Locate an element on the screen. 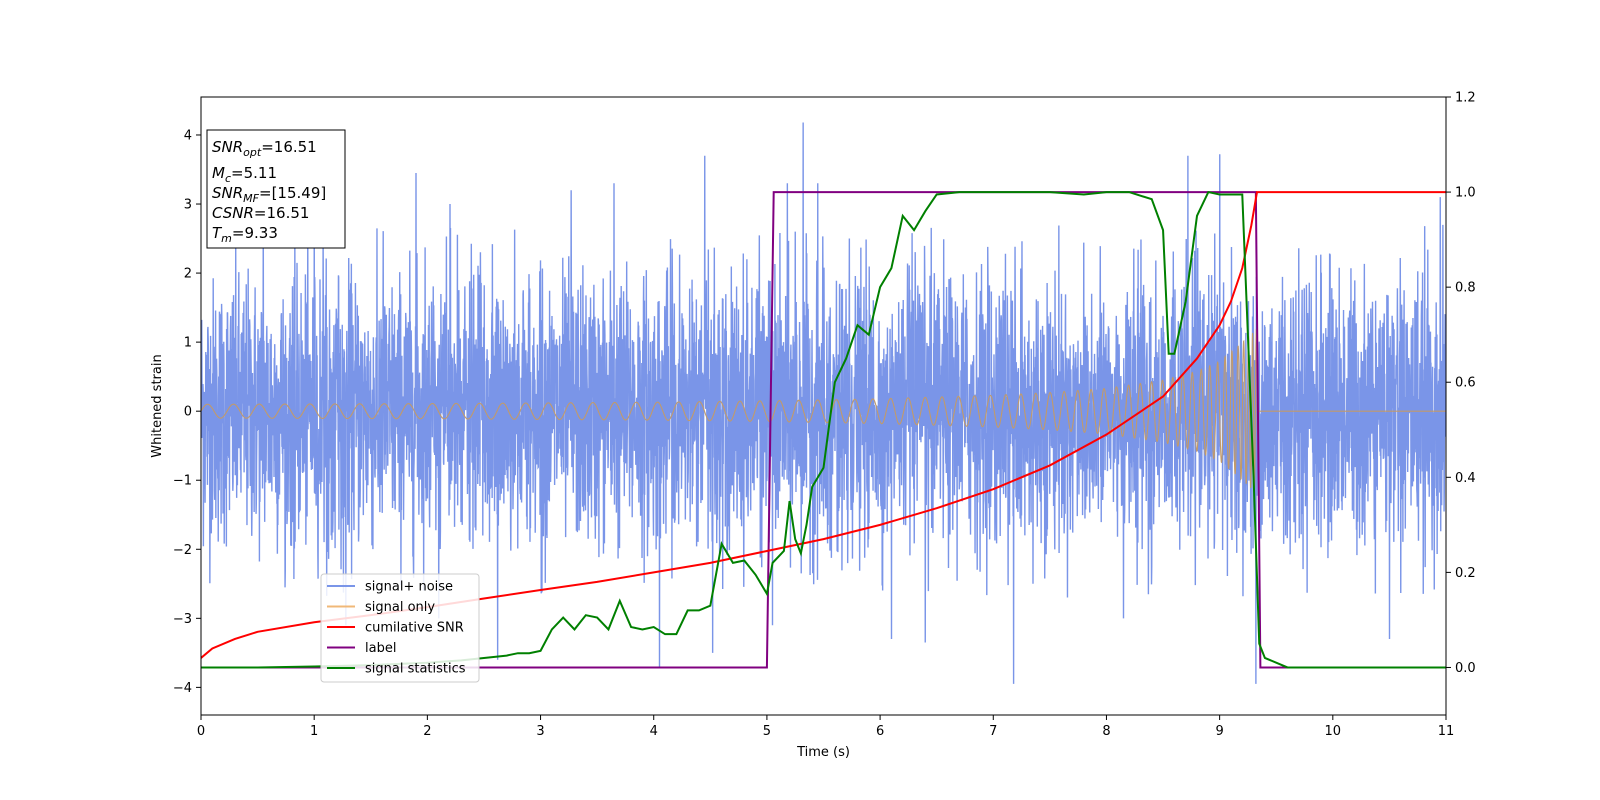  annotation-csnr: CSNR=16.51 is located at coordinates (260, 213).